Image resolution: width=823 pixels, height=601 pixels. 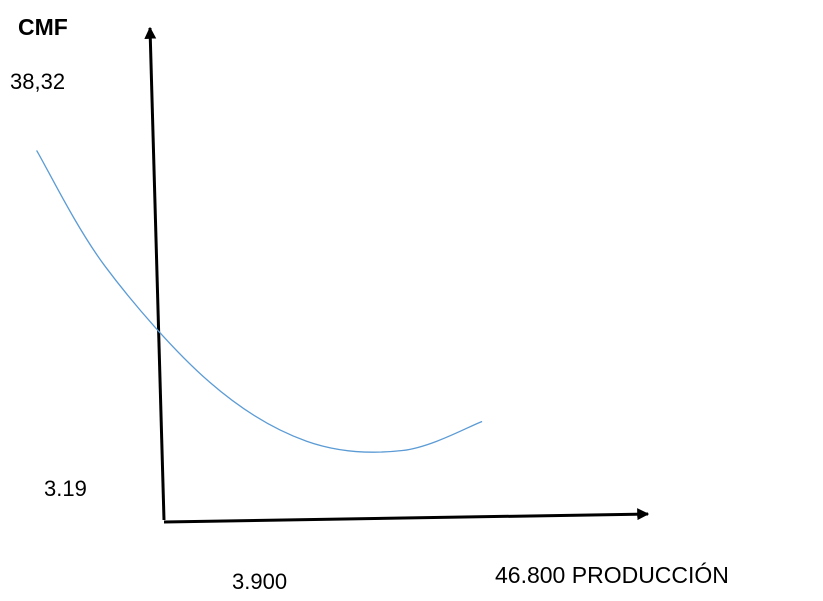 I want to click on x-axis-label: PRODUCCIÓN, so click(x=650, y=575).